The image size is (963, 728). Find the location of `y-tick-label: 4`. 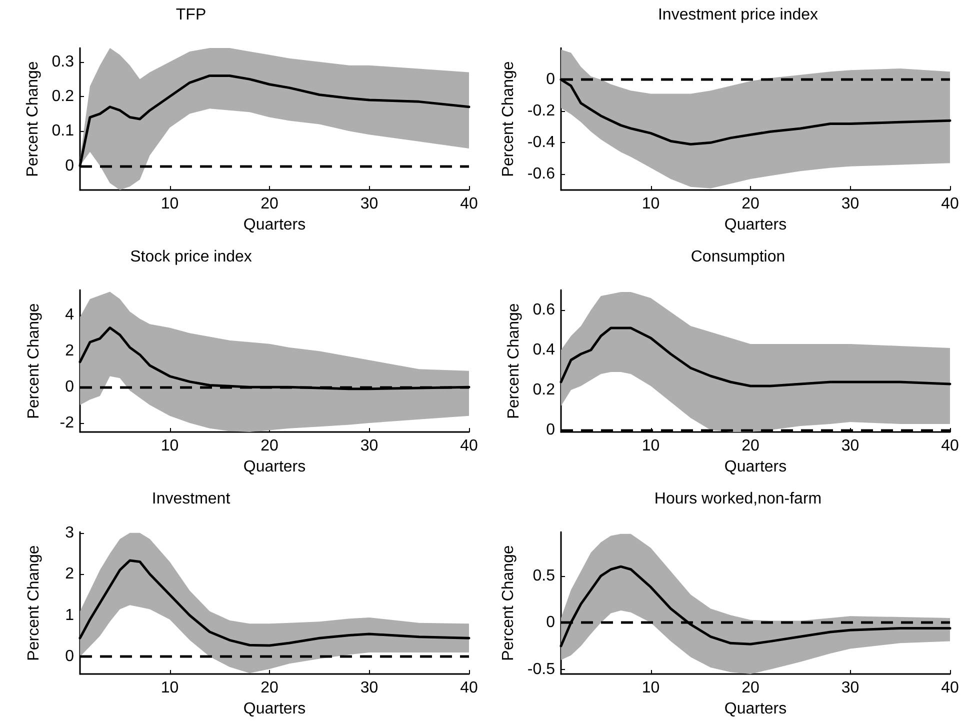

y-tick-label: 4 is located at coordinates (69, 315).